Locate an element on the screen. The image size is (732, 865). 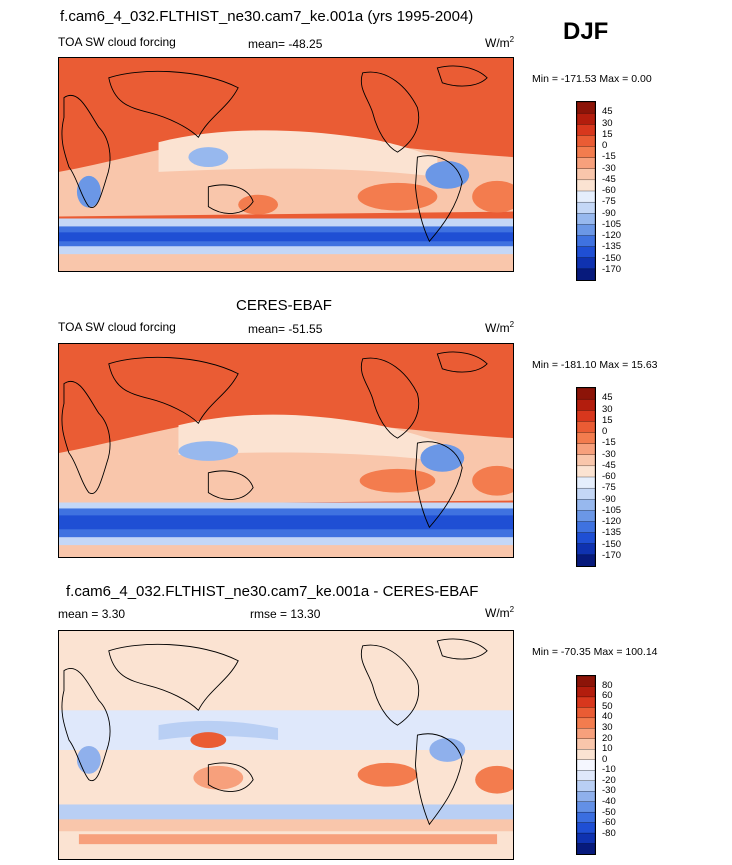
season-label: DJF is located at coordinates (586, 31).